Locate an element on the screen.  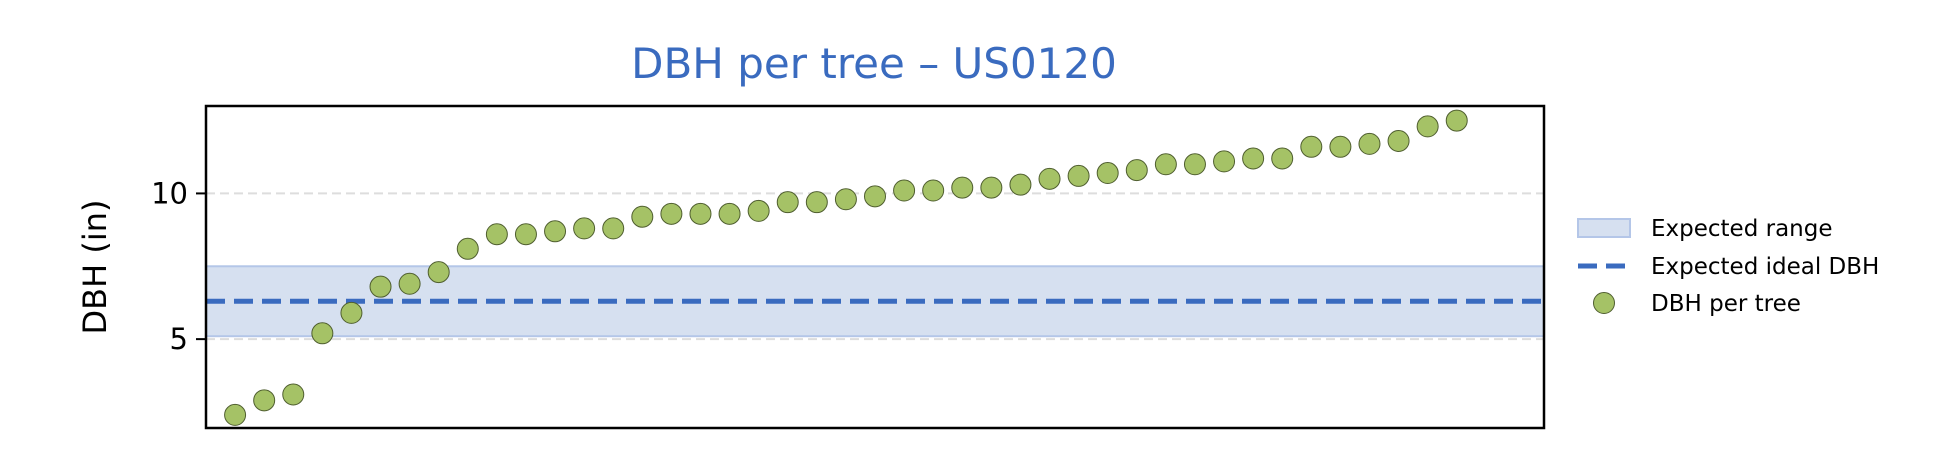
y-axis-label: DBH (in) is located at coordinates (95, 267).